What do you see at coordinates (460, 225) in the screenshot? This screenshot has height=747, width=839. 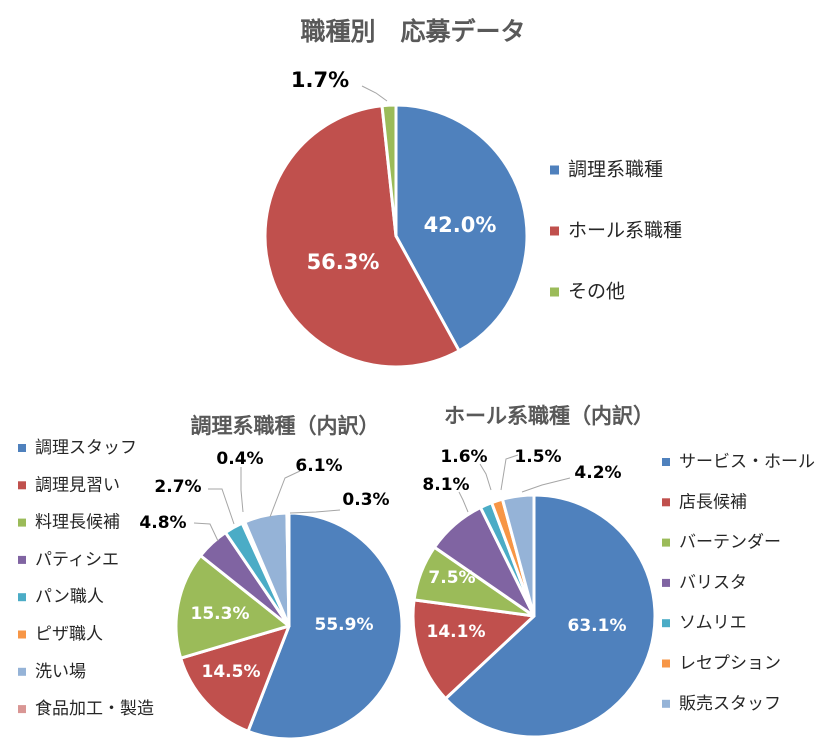 I see `data-label: 42.0%` at bounding box center [460, 225].